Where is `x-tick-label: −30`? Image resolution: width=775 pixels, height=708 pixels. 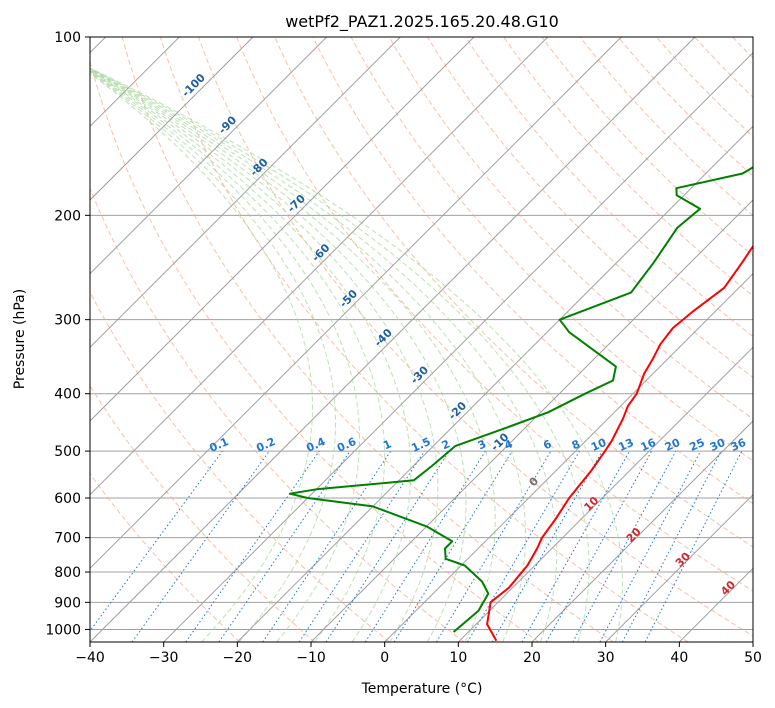
x-tick-label: −30 is located at coordinates (164, 658).